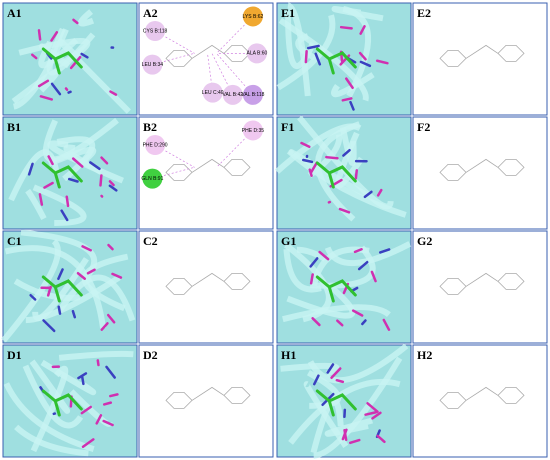  I want to click on residue-label: LEU B:34, so click(153, 65).